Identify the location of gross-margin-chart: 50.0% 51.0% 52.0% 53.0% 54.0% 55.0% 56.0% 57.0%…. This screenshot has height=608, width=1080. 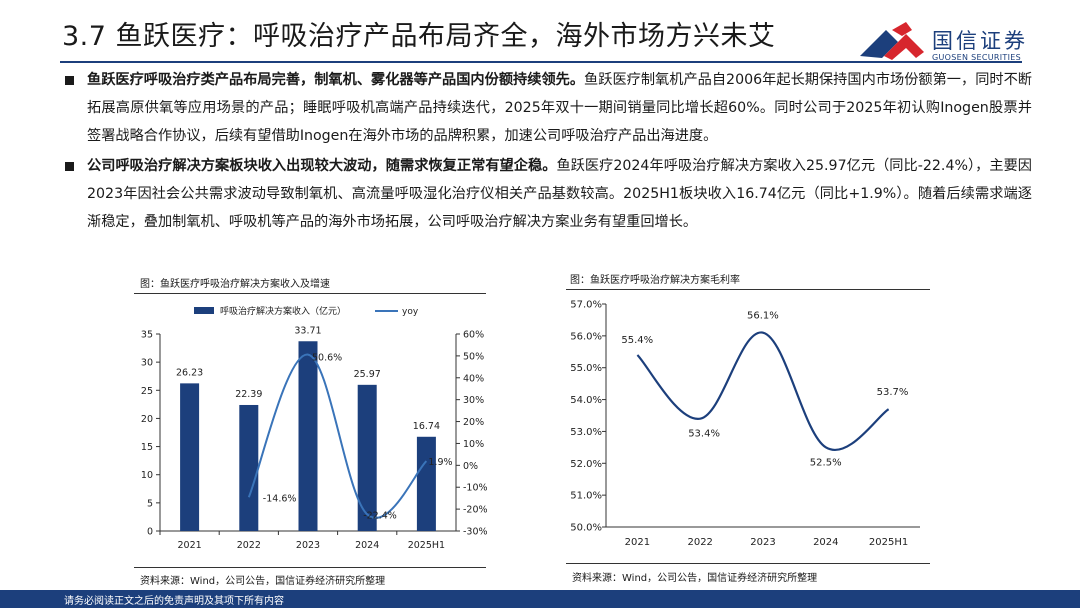
(745, 424).